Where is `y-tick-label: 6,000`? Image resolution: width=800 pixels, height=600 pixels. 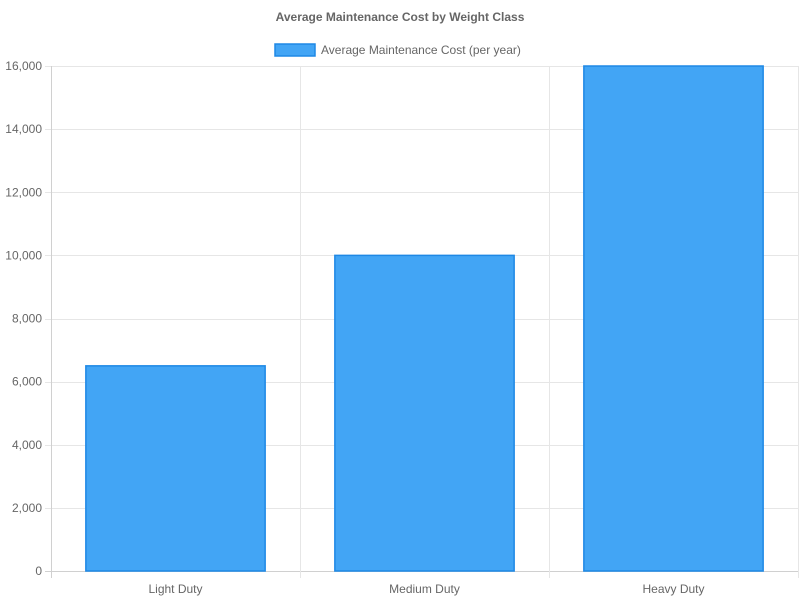 y-tick-label: 6,000 is located at coordinates (27, 382).